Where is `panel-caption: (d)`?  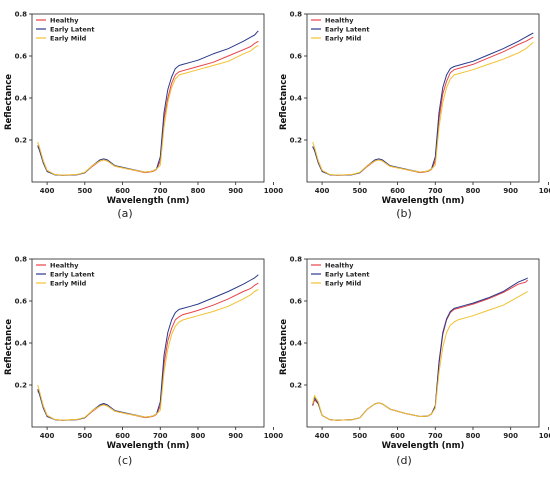
panel-caption: (d) is located at coordinates (404, 460).